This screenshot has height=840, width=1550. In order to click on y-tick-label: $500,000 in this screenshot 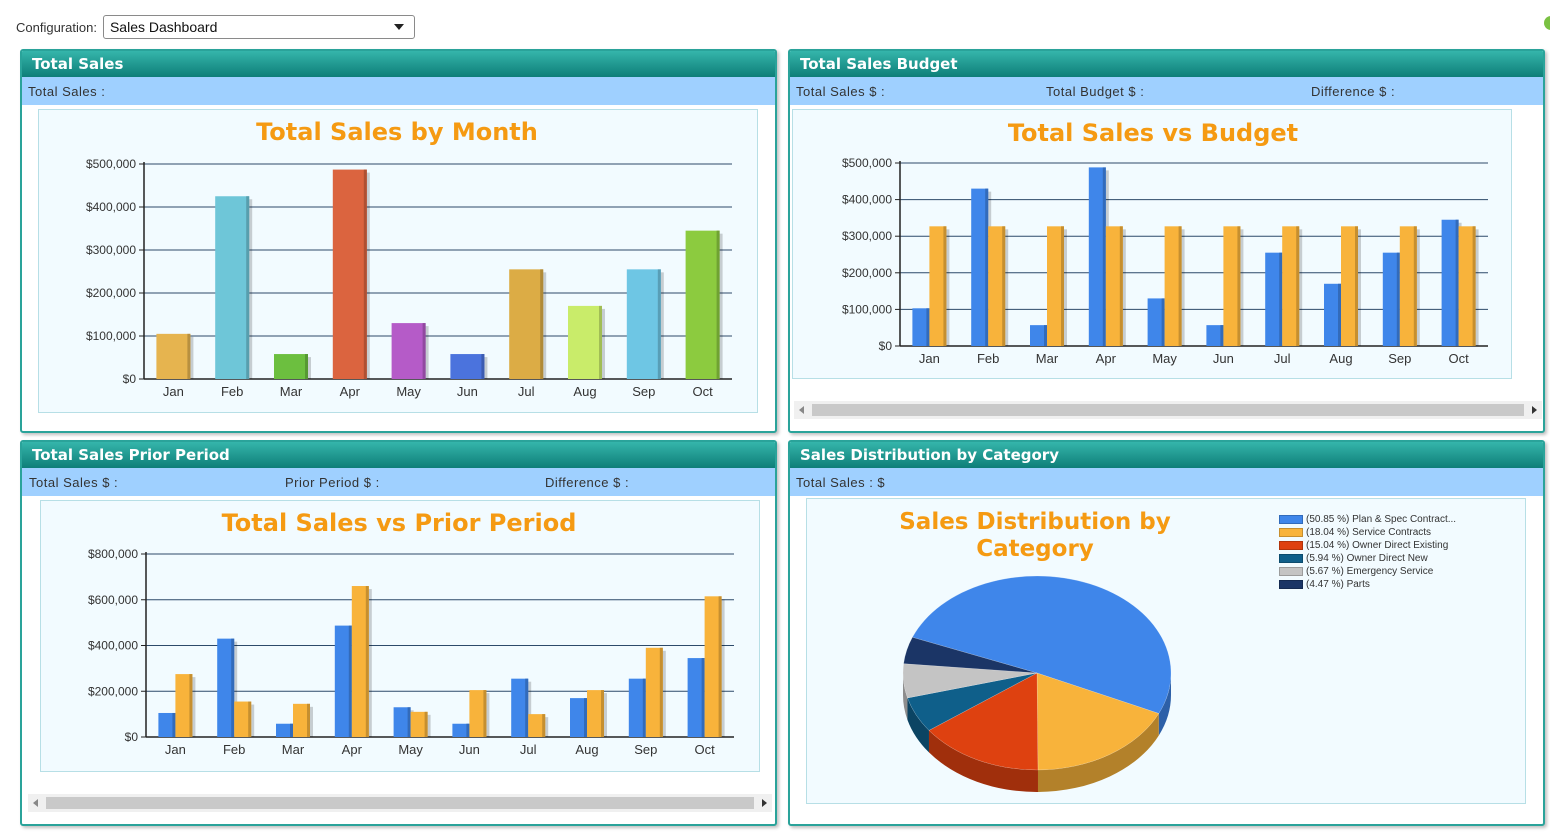, I will do `click(111, 164)`.